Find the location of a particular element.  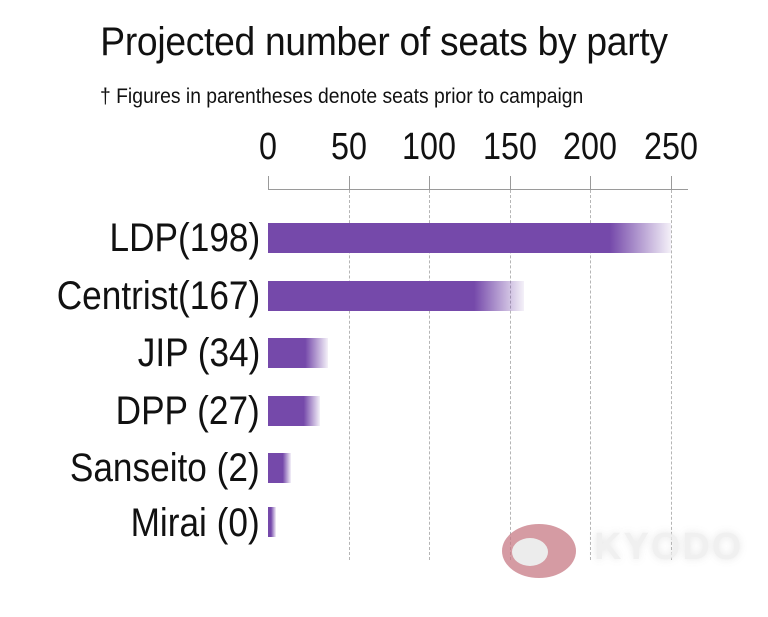

row-label: Sanseito (2) is located at coordinates (165, 468).